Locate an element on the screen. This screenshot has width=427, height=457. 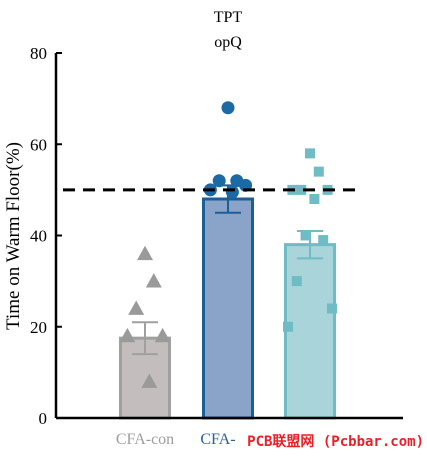
x-category-label: CFA-con is located at coordinates (145, 439).